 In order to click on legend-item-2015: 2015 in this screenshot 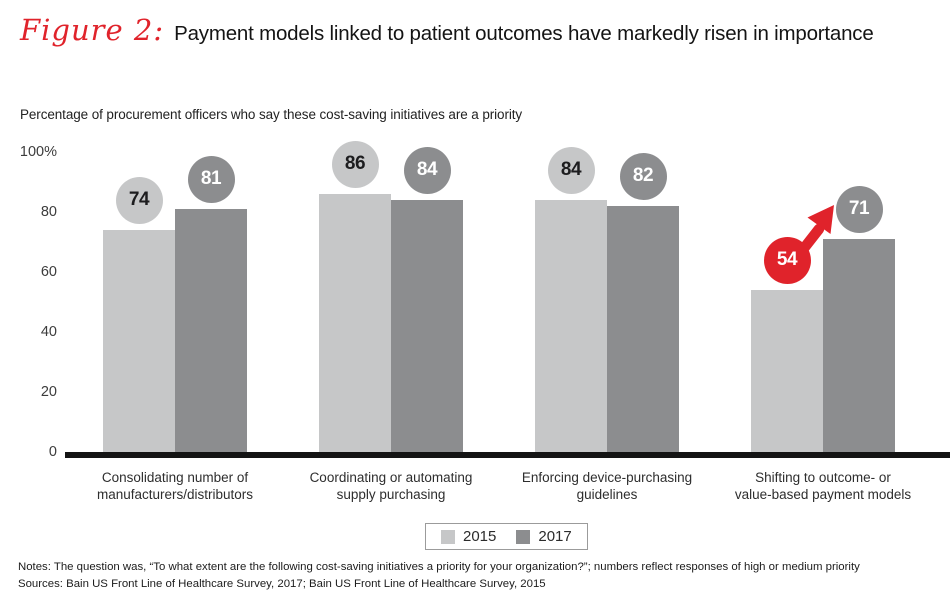, I will do `click(468, 536)`.